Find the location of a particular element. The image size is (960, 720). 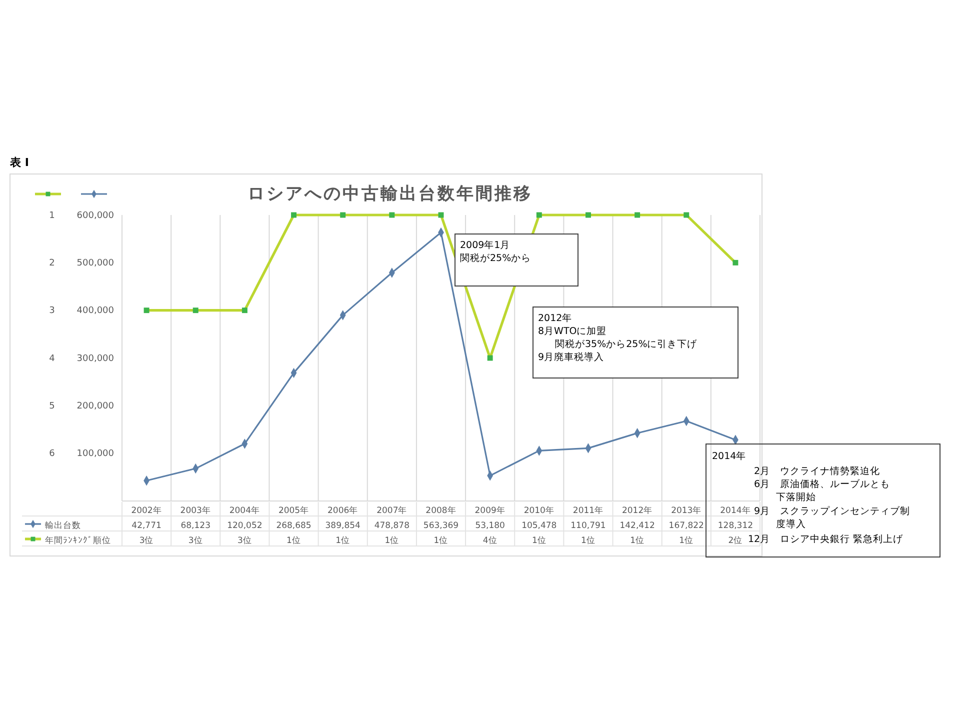

x-tick-label: 2006年 is located at coordinates (343, 510).